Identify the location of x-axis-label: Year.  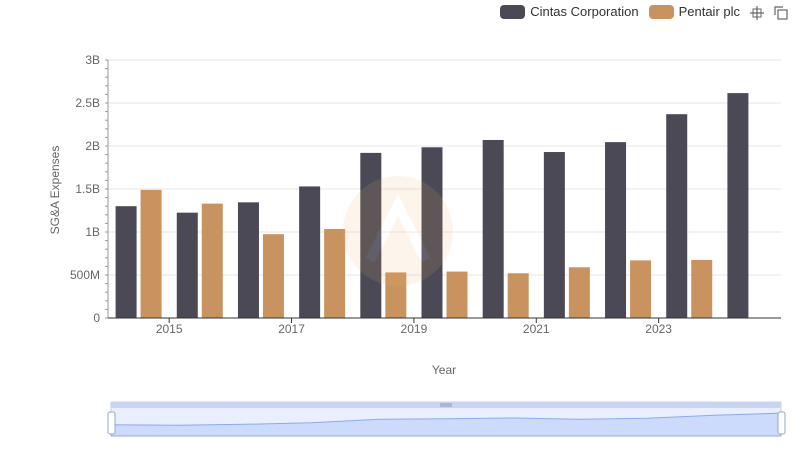
(444, 370).